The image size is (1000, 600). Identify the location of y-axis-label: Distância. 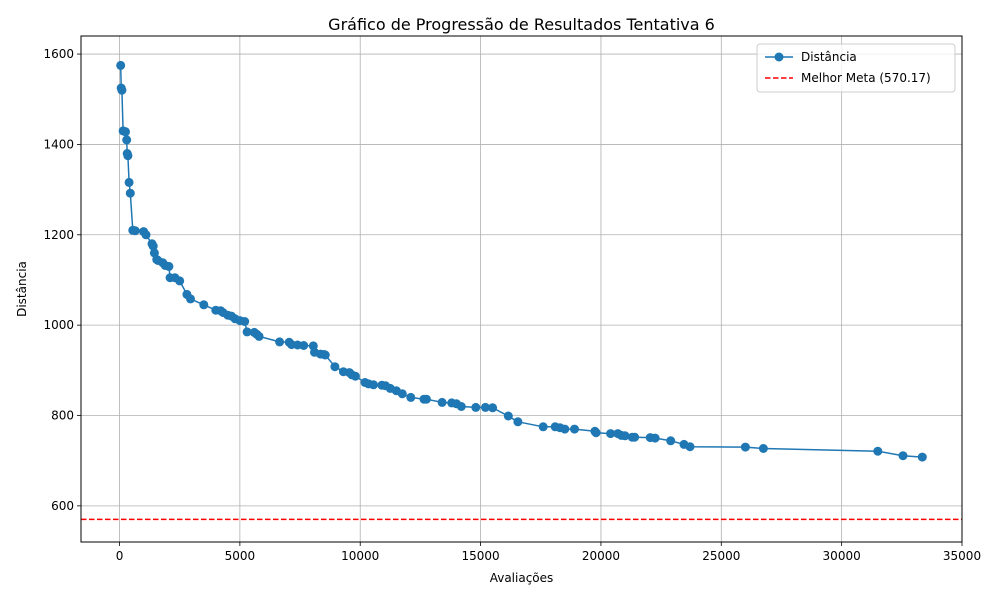
(22, 289).